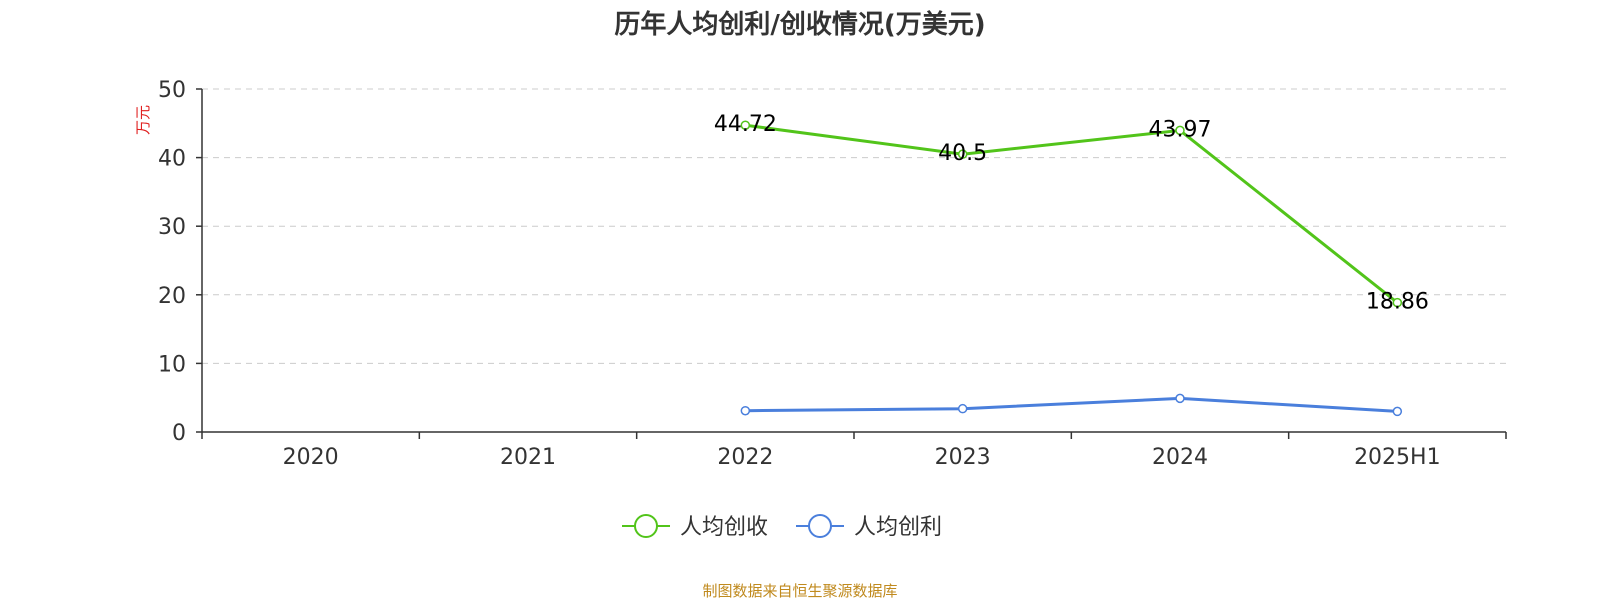 This screenshot has height=601, width=1600. Describe the element at coordinates (172, 364) in the screenshot. I see `y-tick-label: 10` at that location.